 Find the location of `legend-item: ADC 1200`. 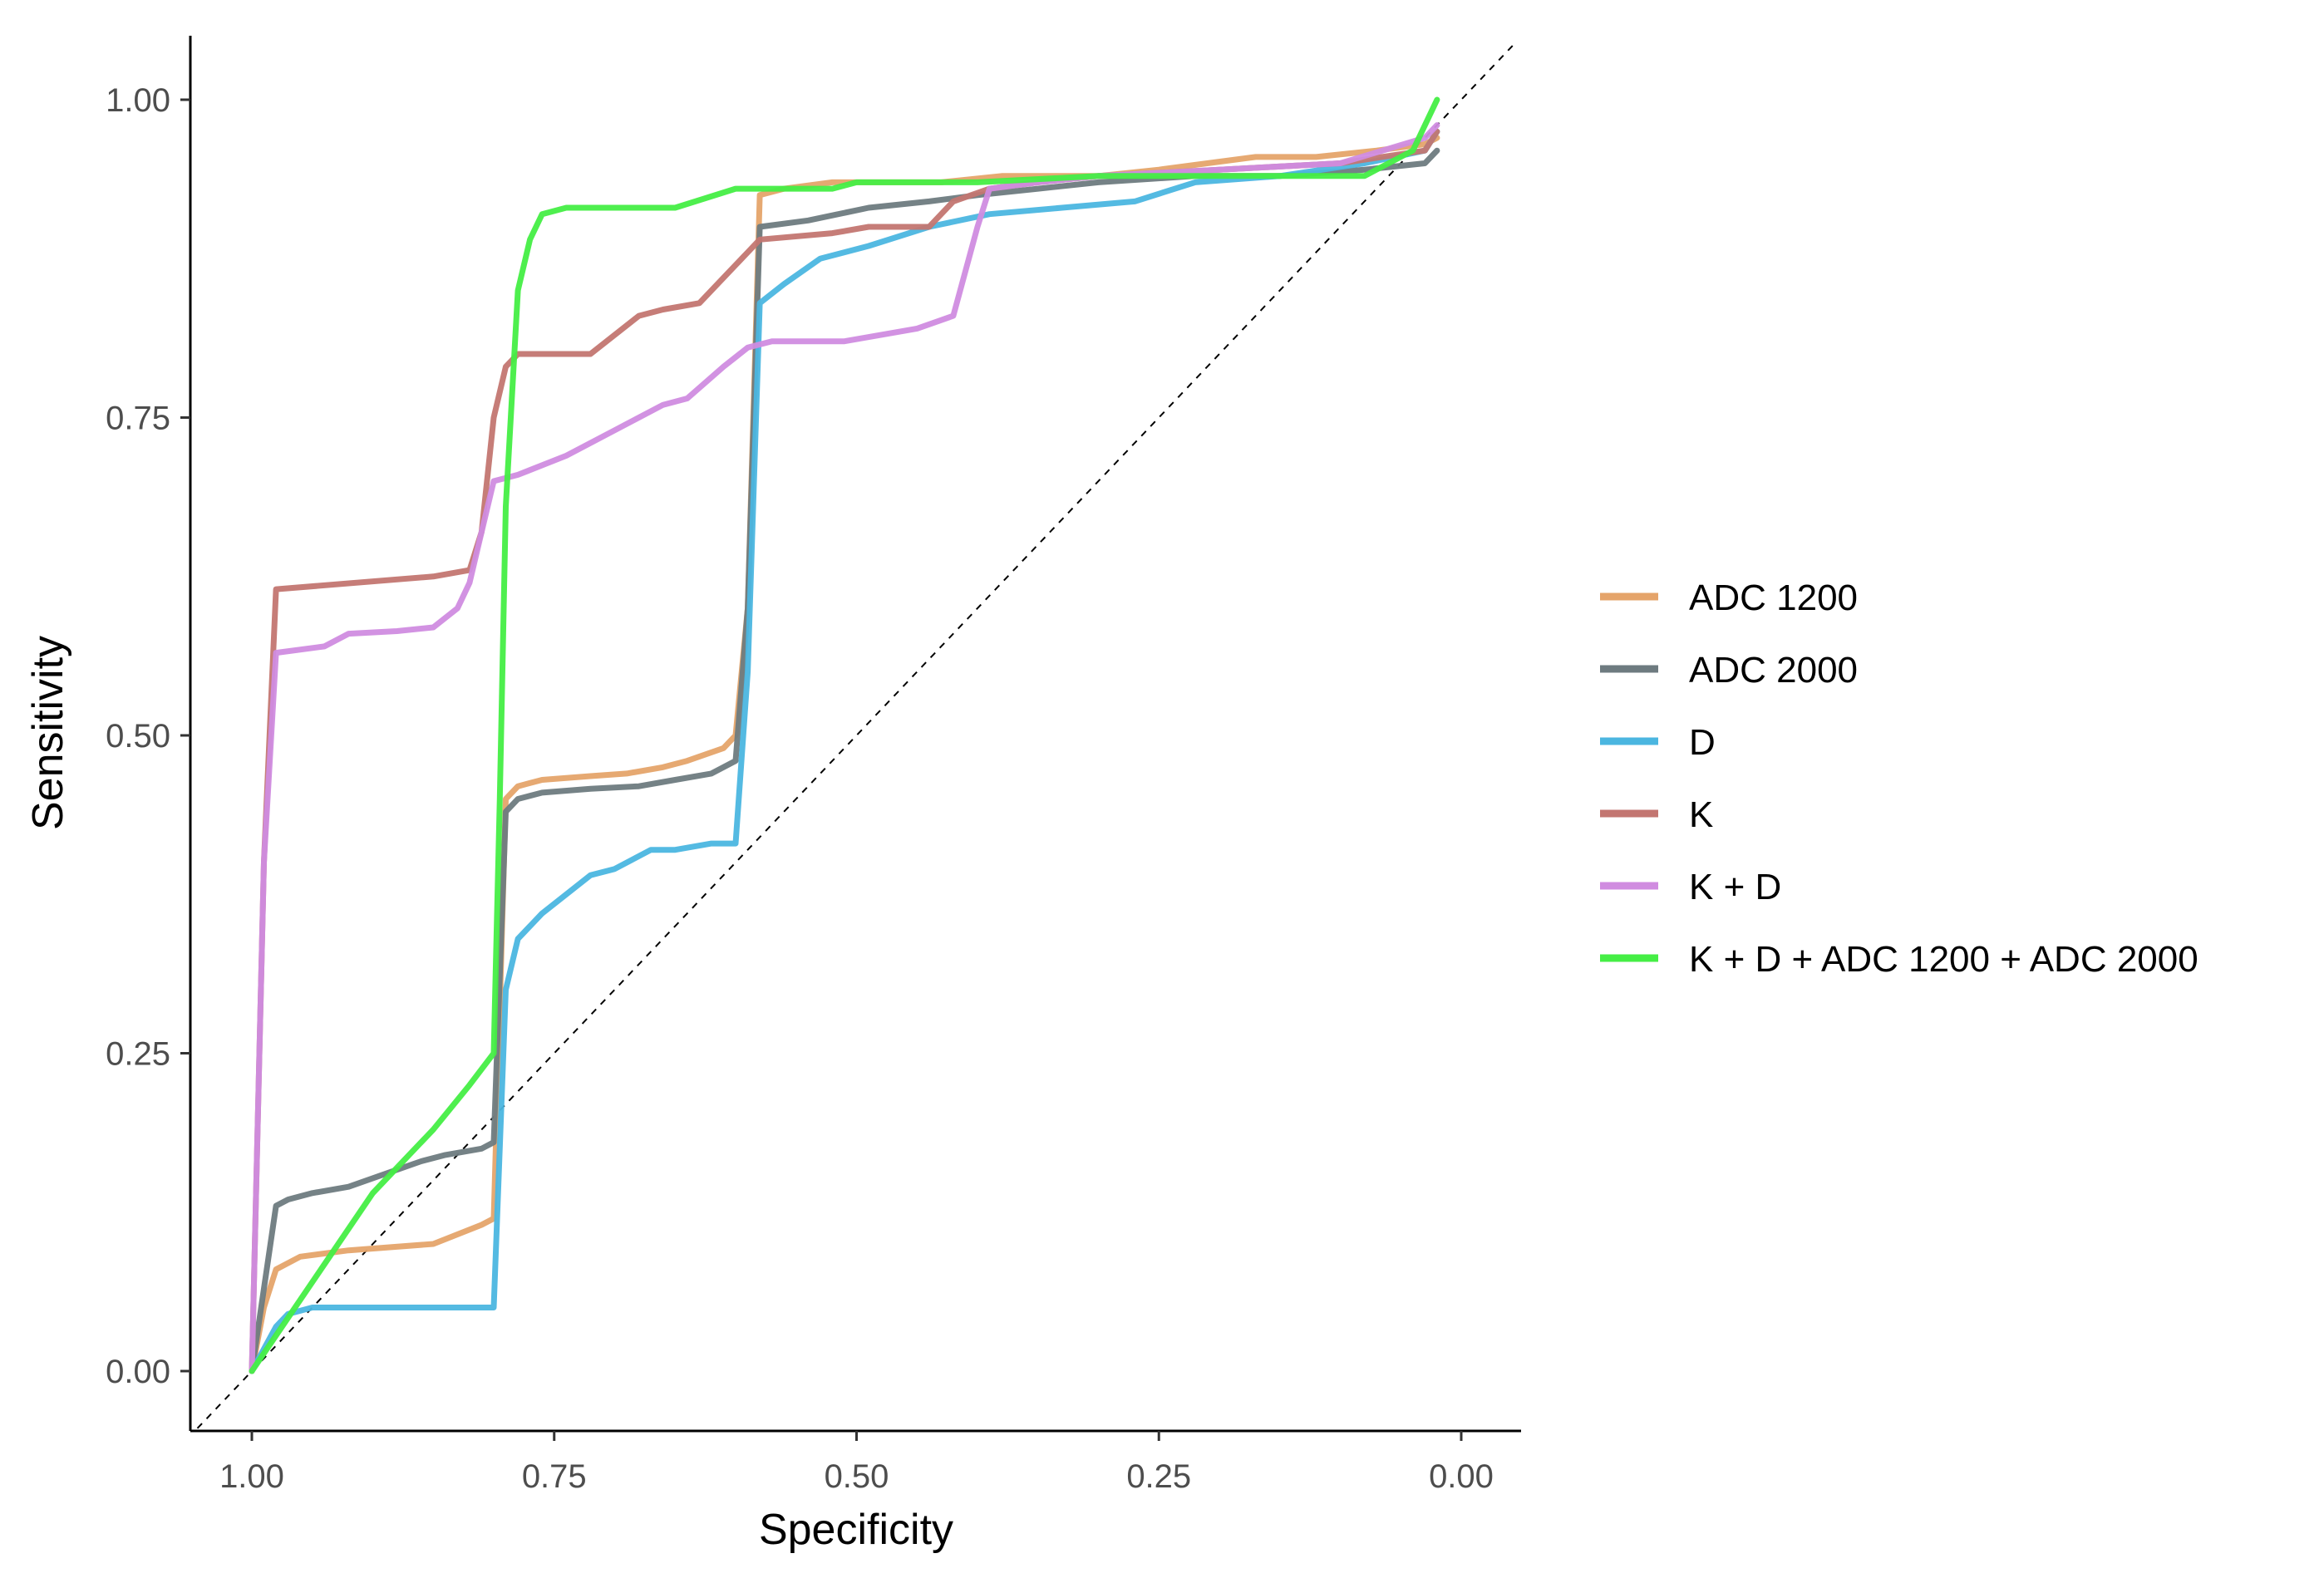

legend-item: ADC 1200 is located at coordinates (1729, 598).